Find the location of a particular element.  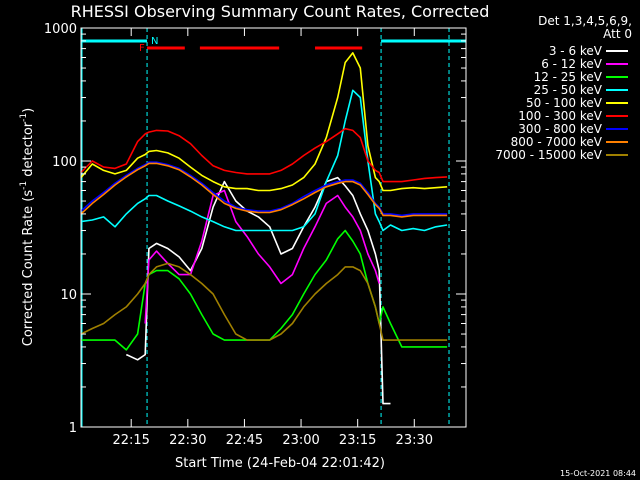

legend-header-attenuator: Att 0 is located at coordinates (617, 34).